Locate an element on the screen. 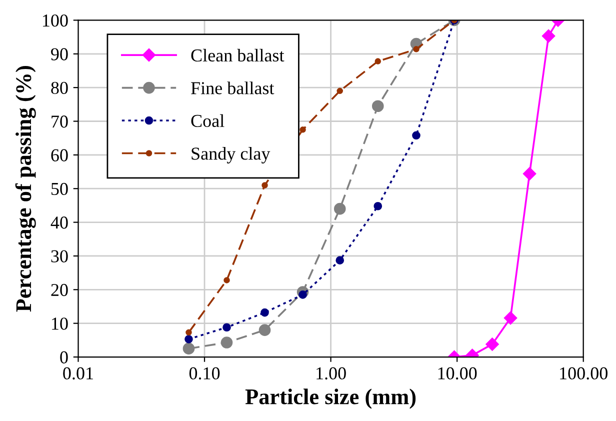 The height and width of the screenshot is (421, 616). legend-label: Fine ballast is located at coordinates (232, 88).